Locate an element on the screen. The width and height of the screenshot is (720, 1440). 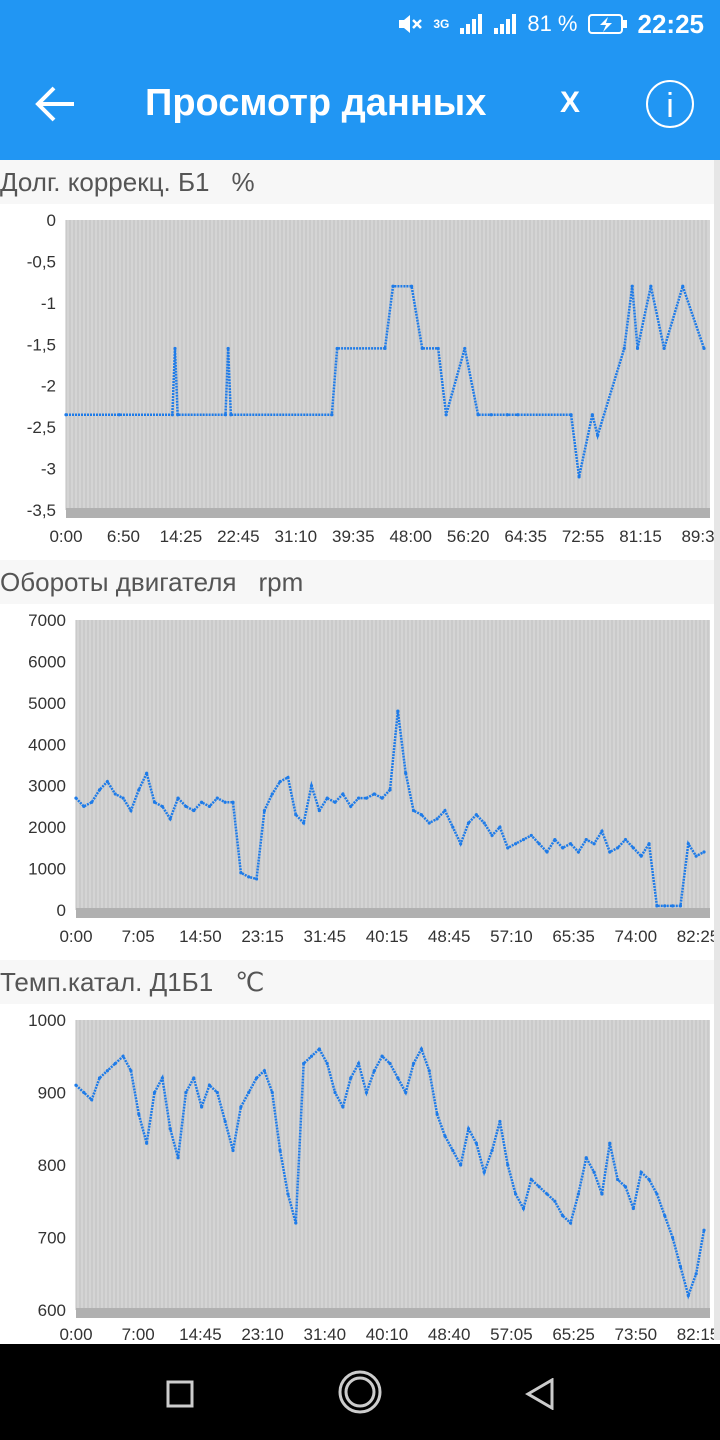
close-button: X is located at coordinates (570, 102).